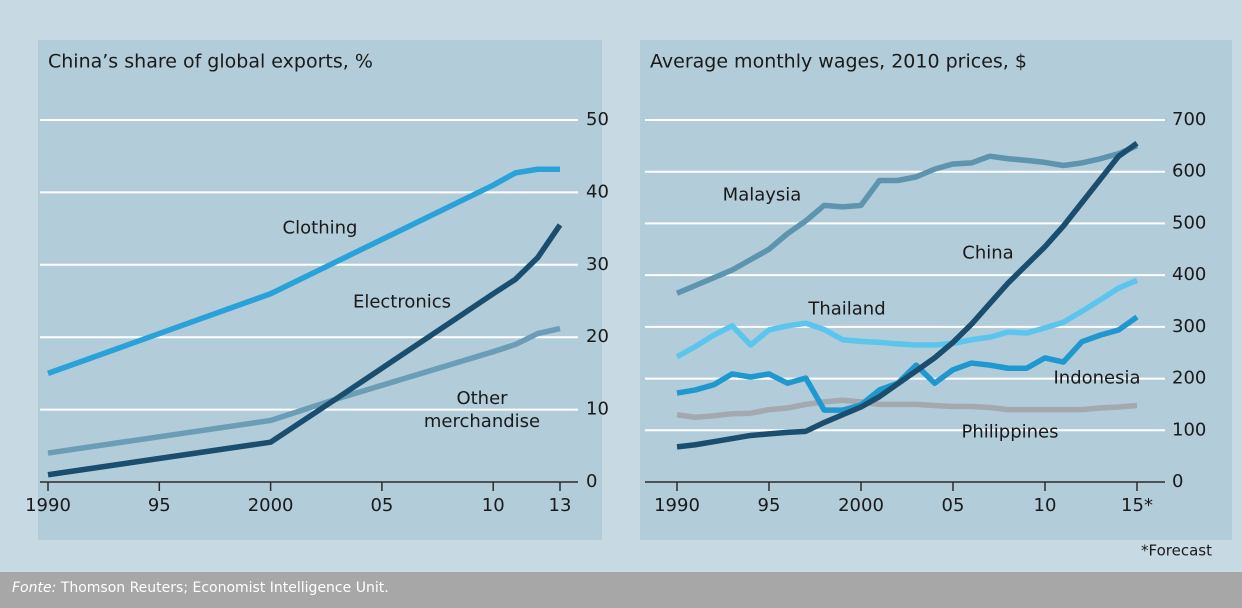 This screenshot has height=608, width=1242. What do you see at coordinates (847, 309) in the screenshot?
I see `series-label: Thailand` at bounding box center [847, 309].